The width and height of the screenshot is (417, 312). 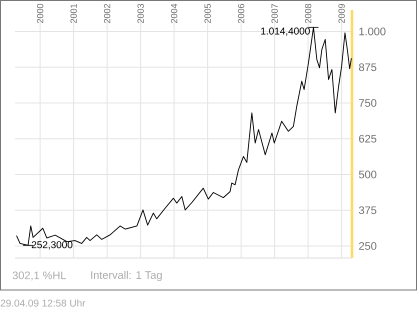 What do you see at coordinates (367, 67) in the screenshot?
I see `y-tick-label: 875` at bounding box center [367, 67].